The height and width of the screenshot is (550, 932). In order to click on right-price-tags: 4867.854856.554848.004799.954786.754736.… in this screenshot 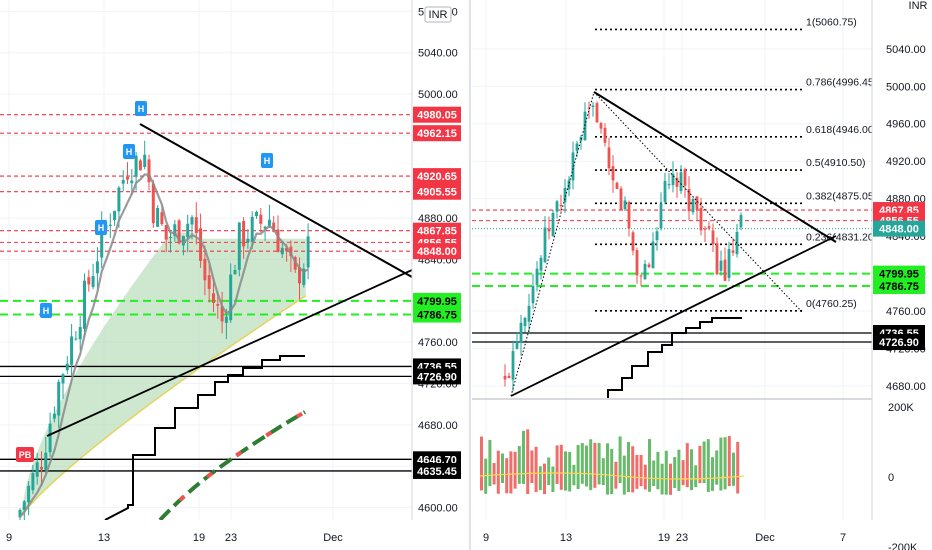, I will do `click(899, 276)`.